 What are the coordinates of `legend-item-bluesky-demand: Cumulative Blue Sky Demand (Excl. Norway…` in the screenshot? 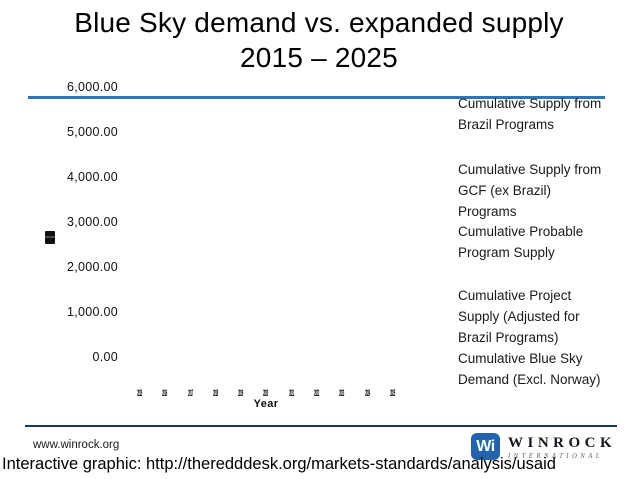 It's located at (529, 369).